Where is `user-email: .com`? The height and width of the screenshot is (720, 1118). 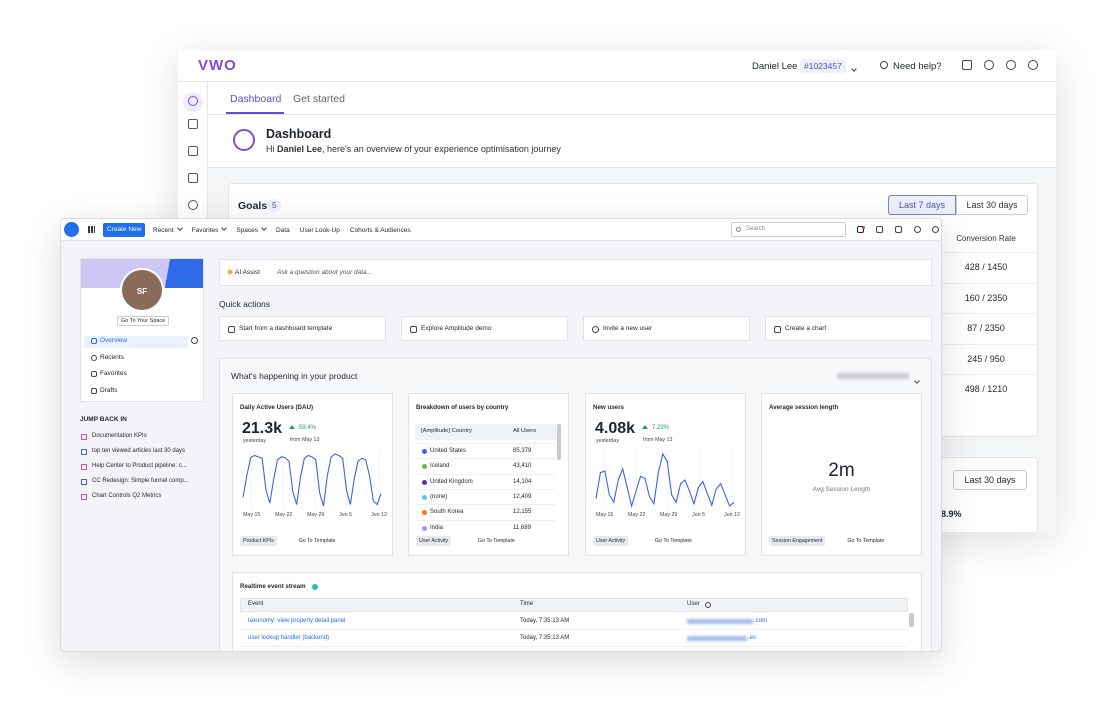
user-email: .com is located at coordinates (761, 621).